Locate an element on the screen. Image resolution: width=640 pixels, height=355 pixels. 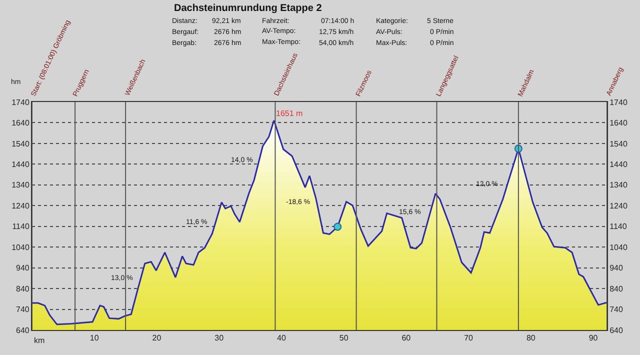
y2-tick-label: 1540 is located at coordinates (619, 143).